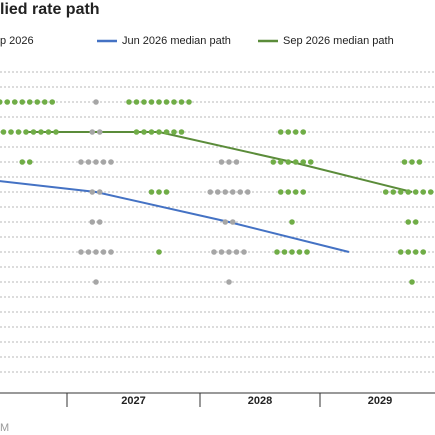 The height and width of the screenshot is (435, 435). What do you see at coordinates (4, 428) in the screenshot?
I see `source: M` at bounding box center [4, 428].